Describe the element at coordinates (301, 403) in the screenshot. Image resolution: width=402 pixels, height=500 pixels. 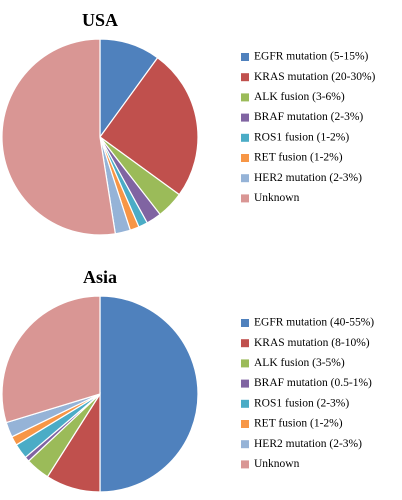
I see `legend-label-asia-ros1-fusion: ROS1 fusion (2-3%)` at that location.